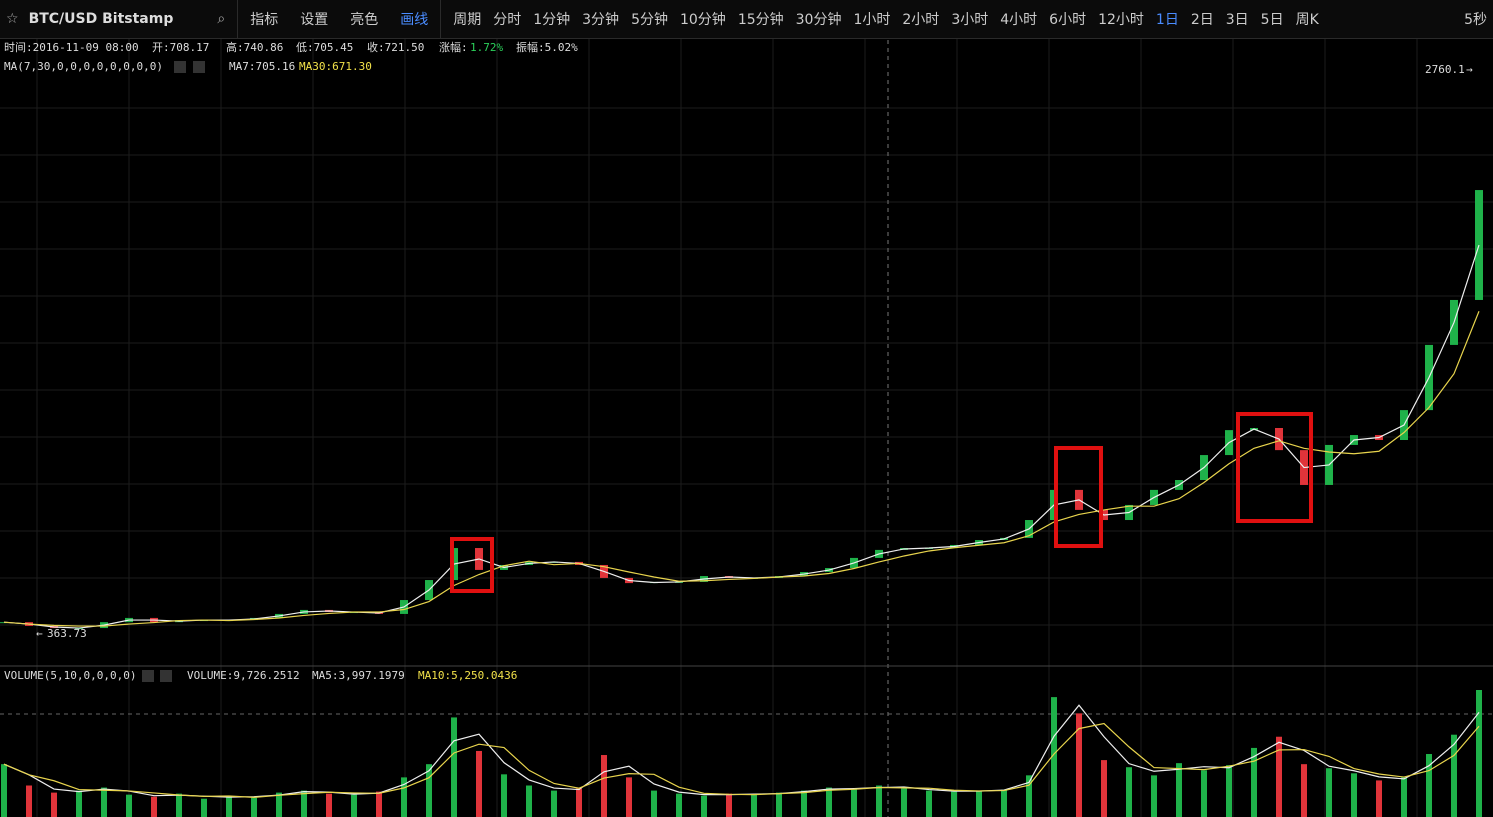 Image resolution: width=1493 pixels, height=817 pixels. I want to click on volume-value: VOLUME:9,726.2512, so click(243, 675).